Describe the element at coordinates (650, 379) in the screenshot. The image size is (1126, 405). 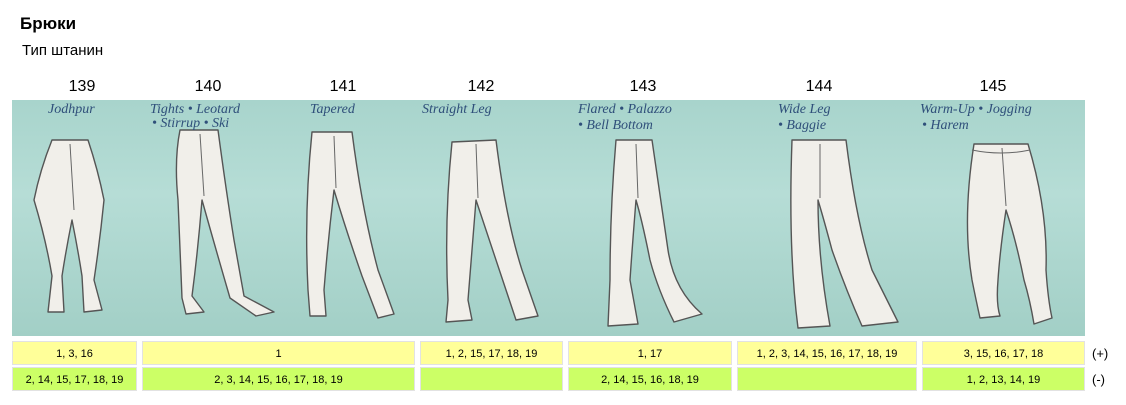
I see `minus-cell-143: 2, 14, 15, 16, 18, 19` at that location.